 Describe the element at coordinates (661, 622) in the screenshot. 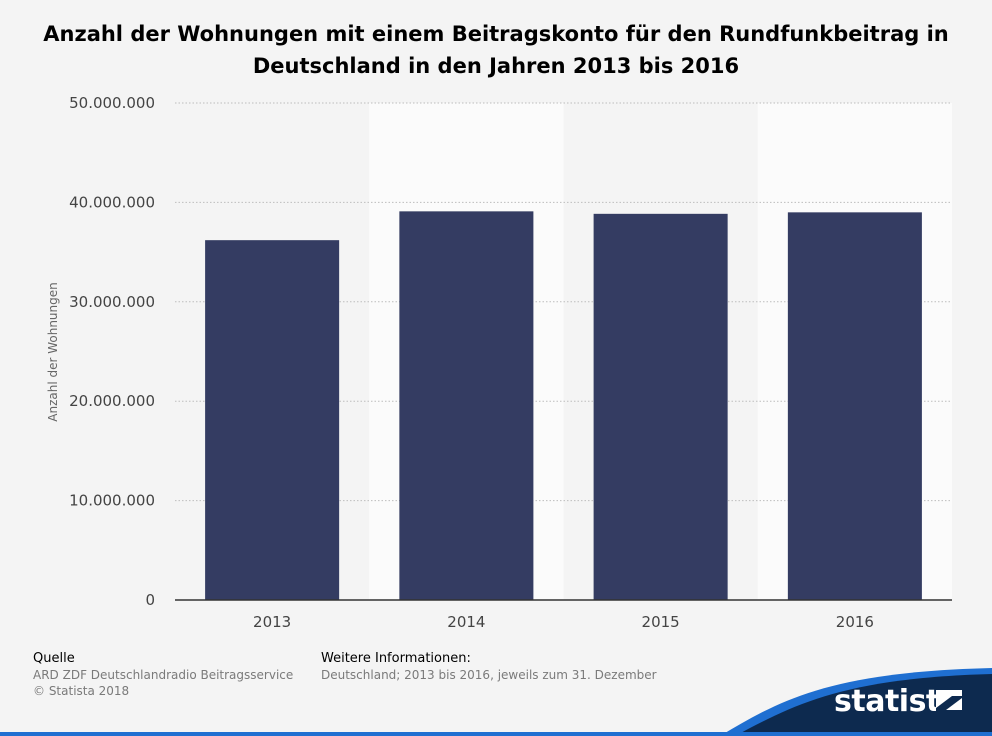

I see `x-tick-label: 2015` at that location.